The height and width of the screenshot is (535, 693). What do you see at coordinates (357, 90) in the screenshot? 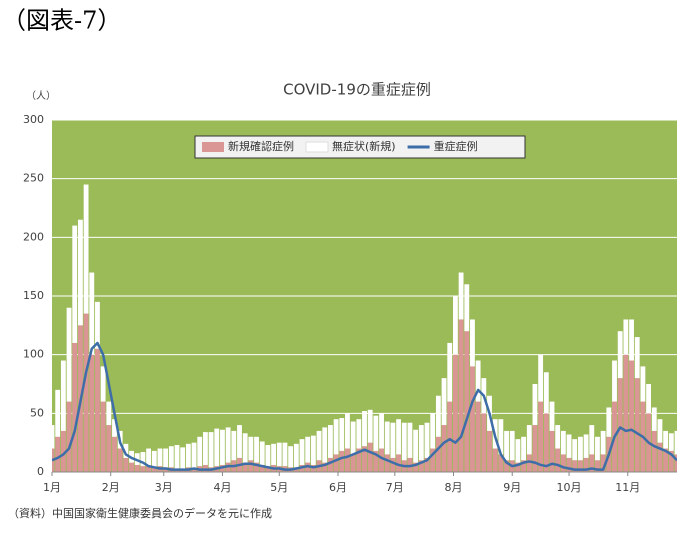
I see `chart-title: COVID-19の重症症例` at bounding box center [357, 90].